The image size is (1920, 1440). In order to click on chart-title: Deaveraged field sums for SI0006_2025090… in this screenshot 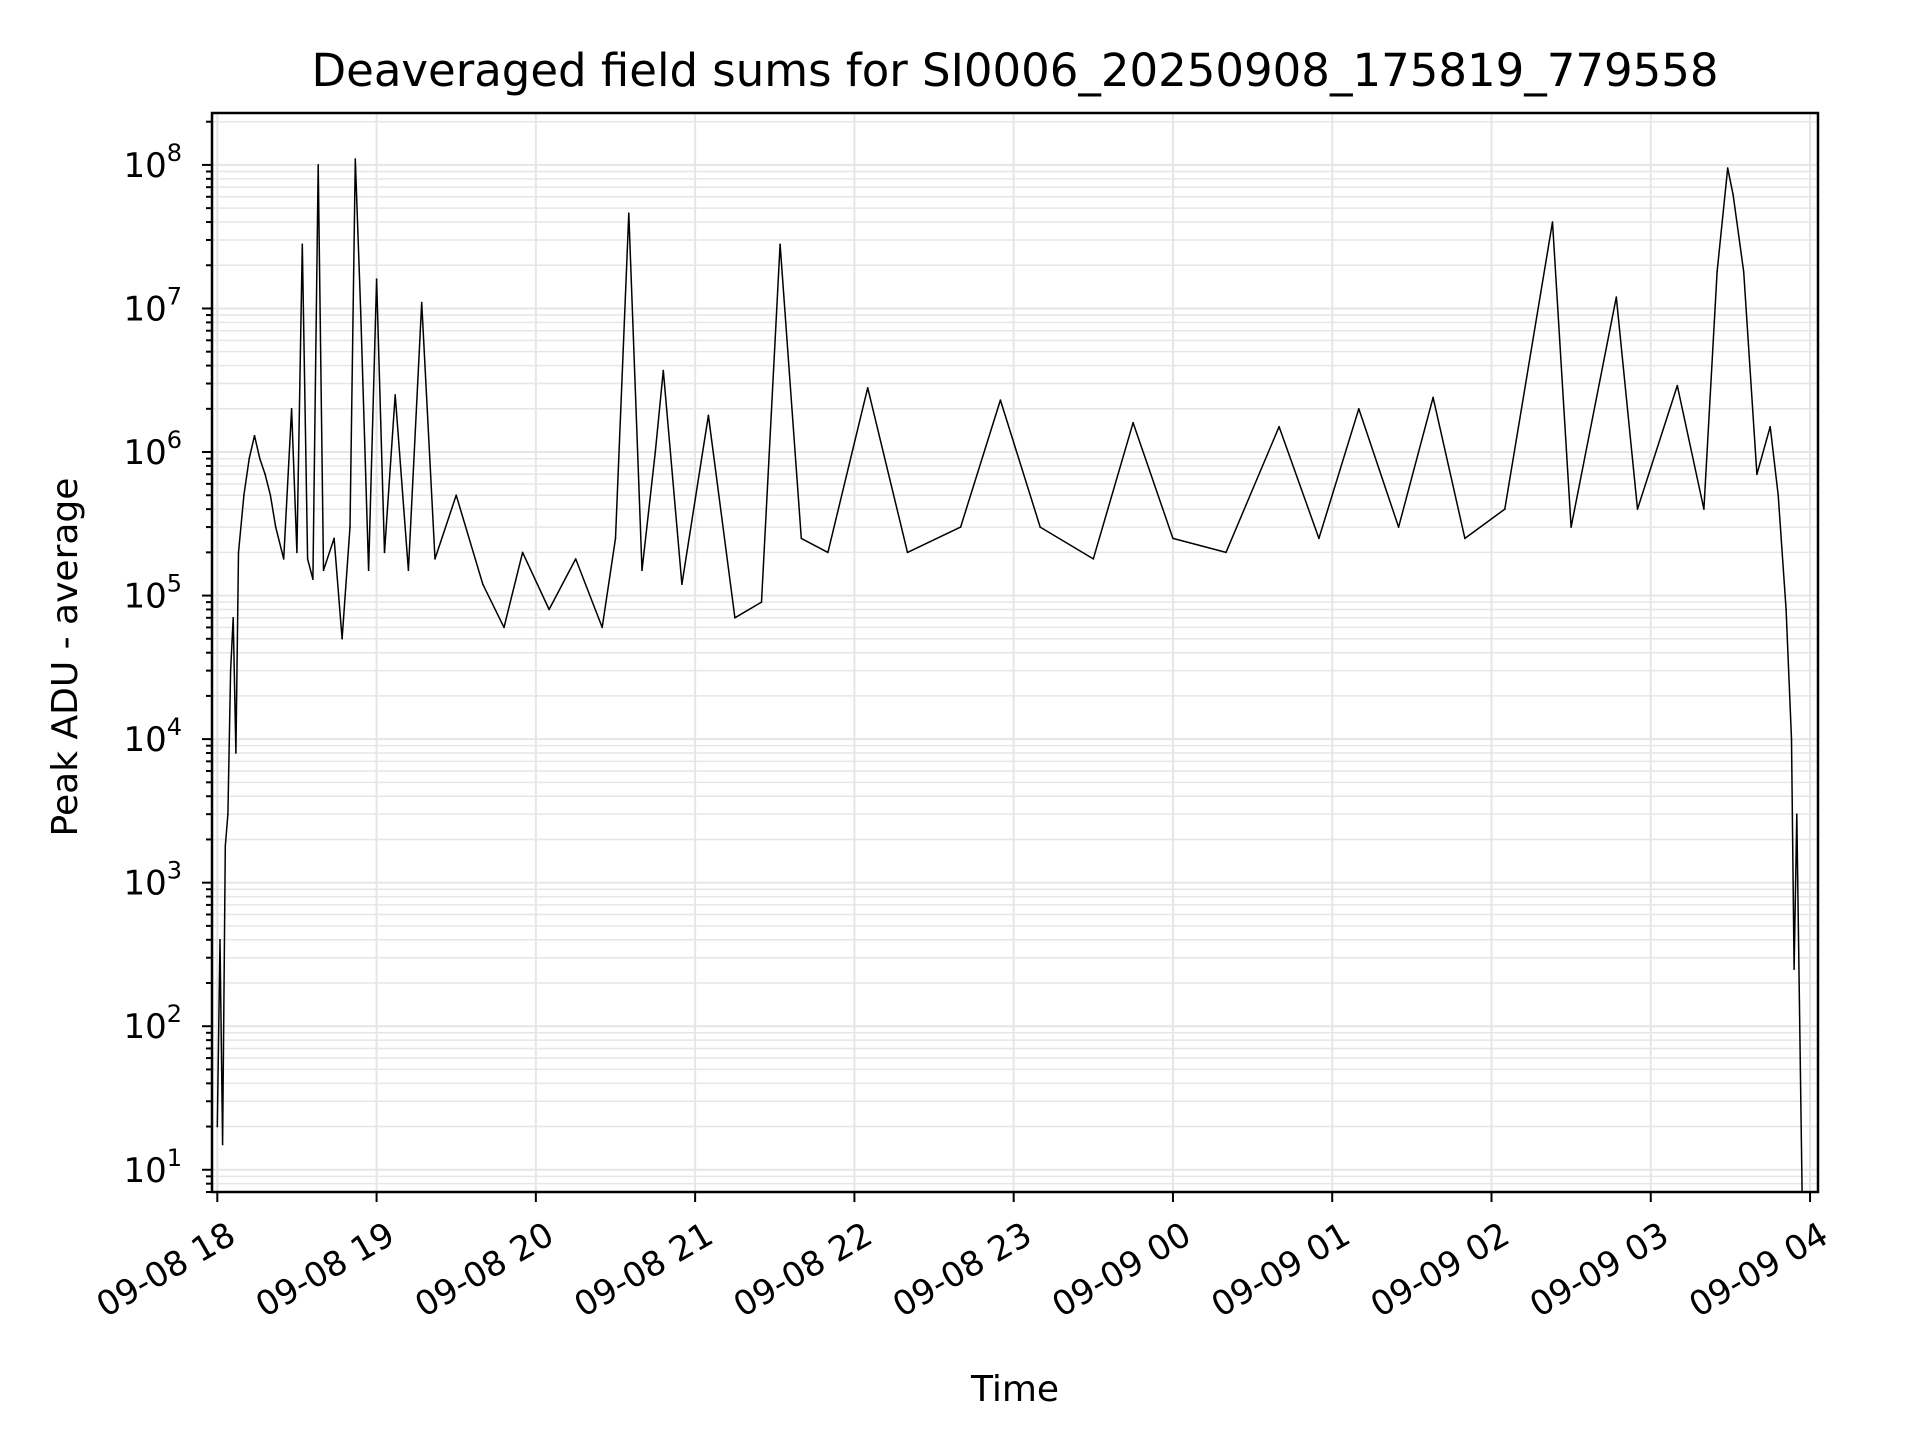, I will do `click(1014, 70)`.